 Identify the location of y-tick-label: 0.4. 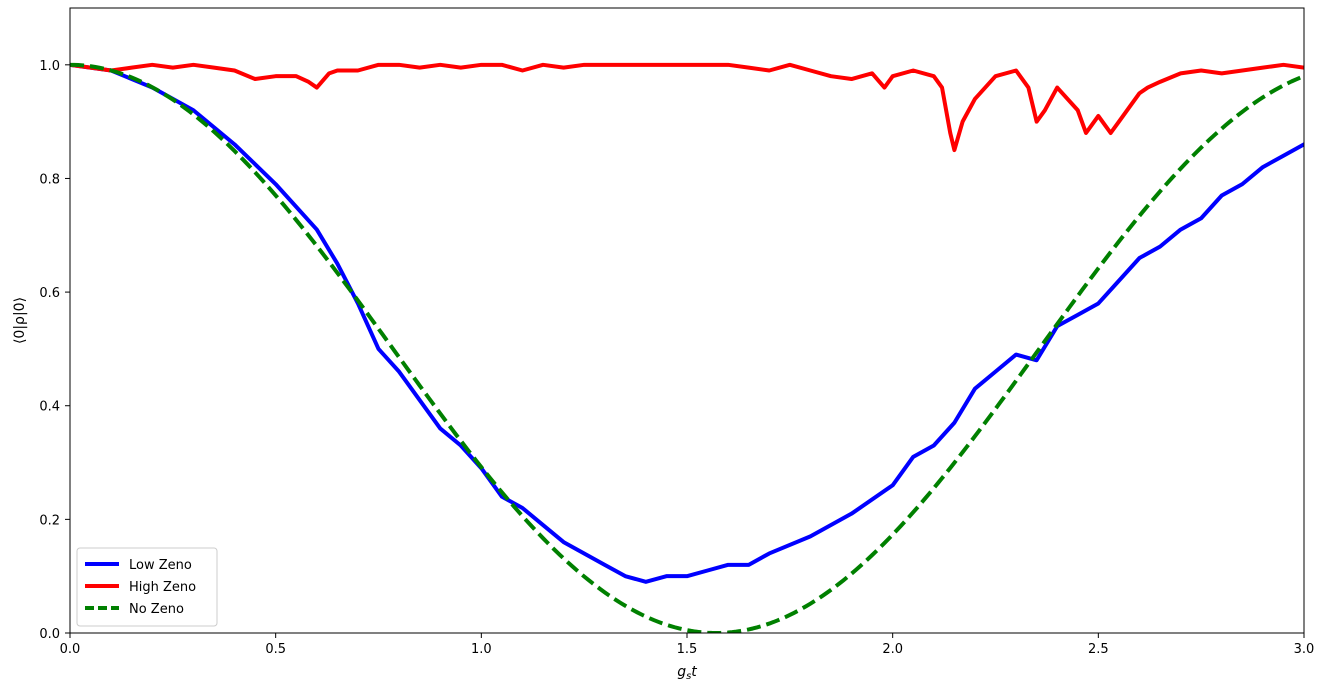
(49, 407).